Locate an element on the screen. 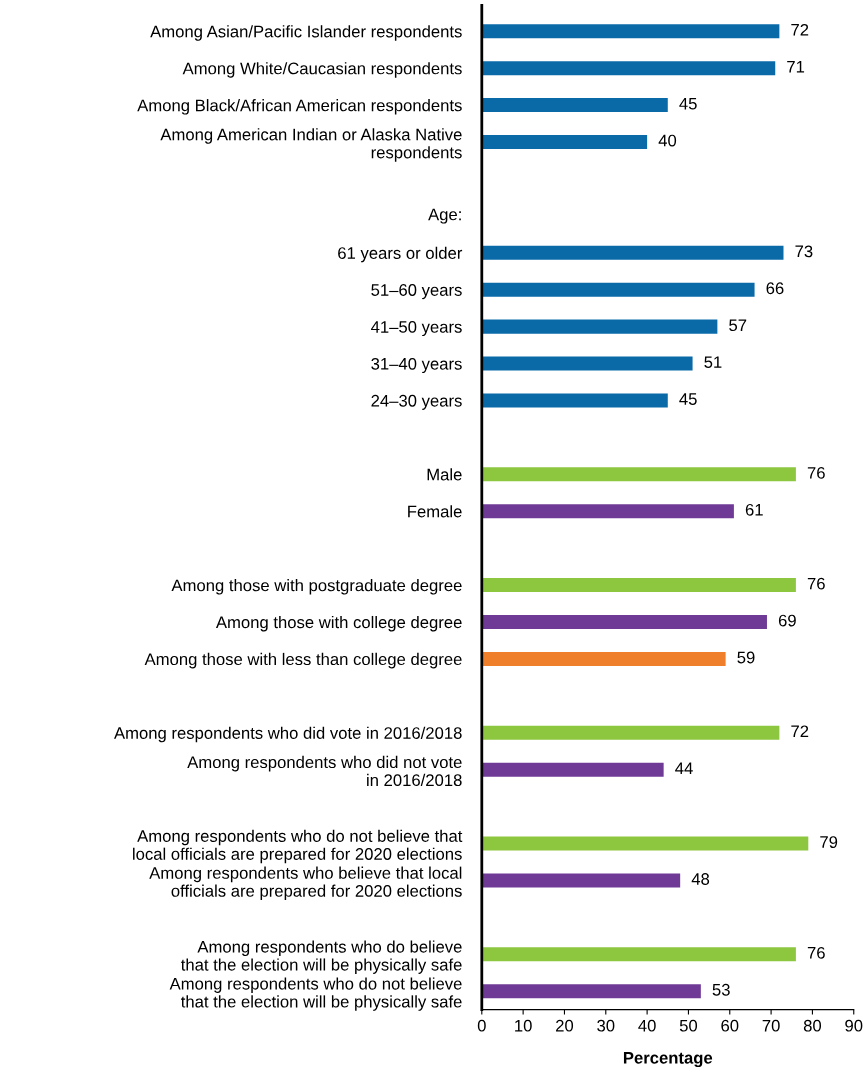 The width and height of the screenshot is (865, 1081). y-tick-label: 51–60 years is located at coordinates (416, 292).